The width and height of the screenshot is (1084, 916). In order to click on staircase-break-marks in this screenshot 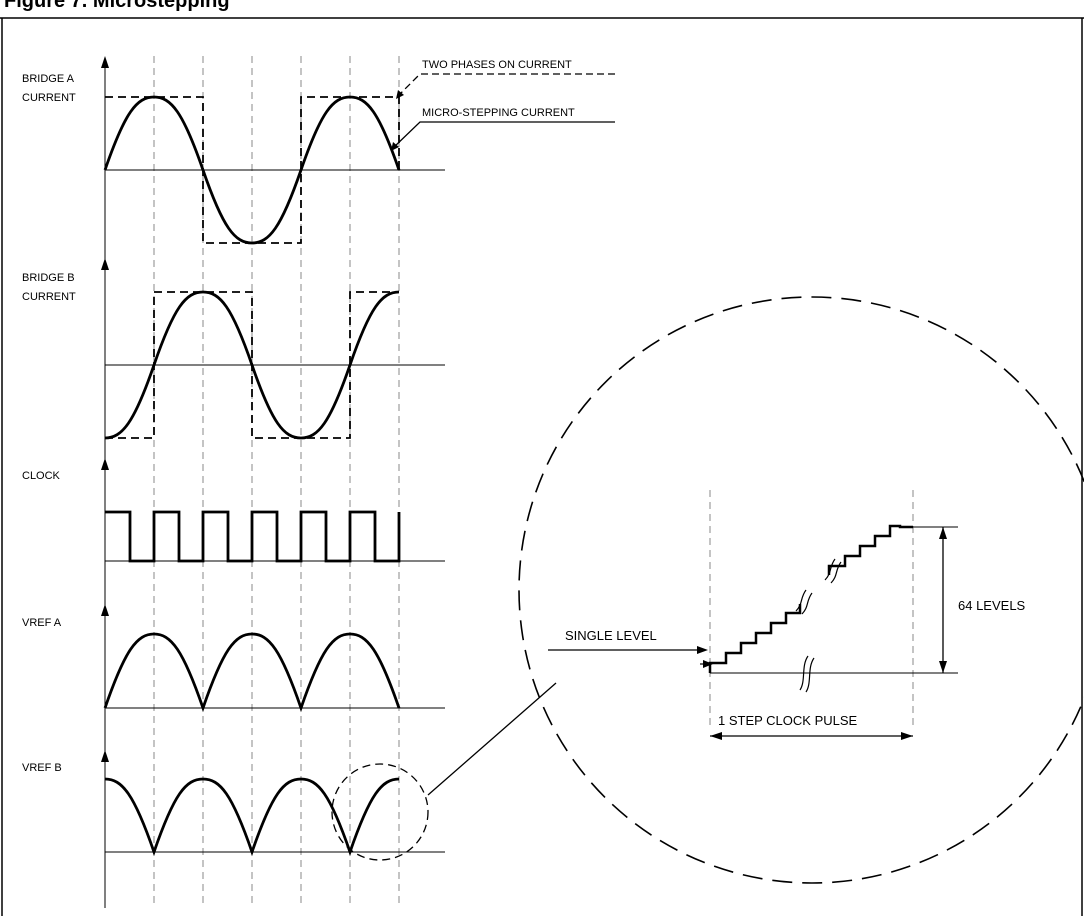, I will do `click(818, 586)`.